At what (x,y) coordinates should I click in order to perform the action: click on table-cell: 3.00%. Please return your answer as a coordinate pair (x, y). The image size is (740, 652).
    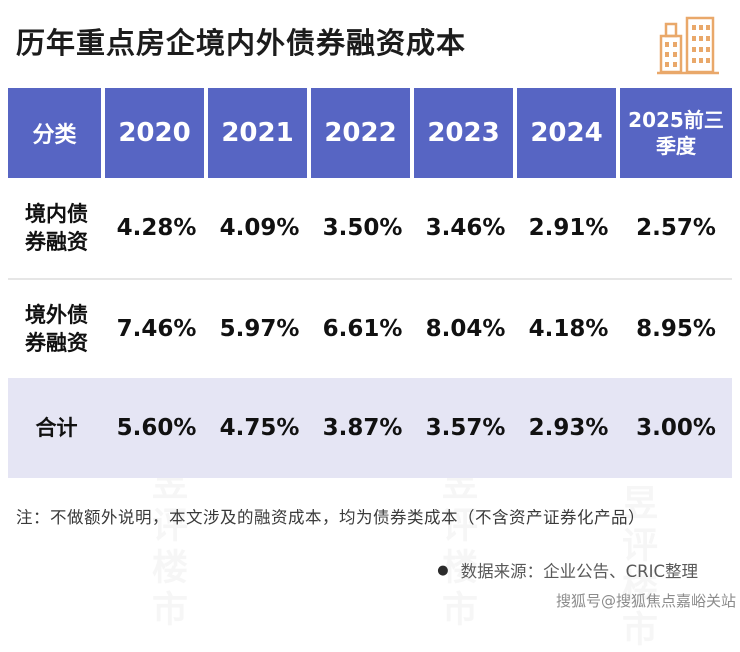
    Looking at the image, I should click on (676, 428).